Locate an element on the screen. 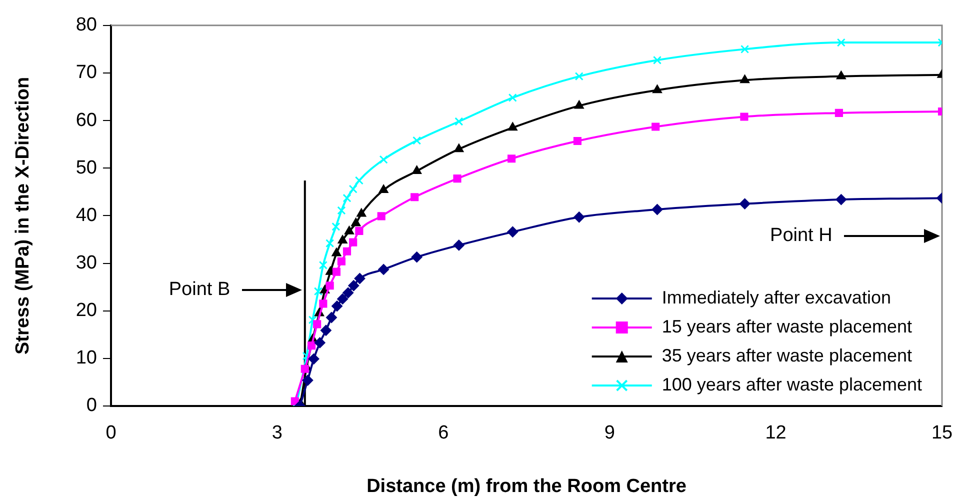 Image resolution: width=961 pixels, height=502 pixels. y-tick-label: 40 is located at coordinates (86, 215).